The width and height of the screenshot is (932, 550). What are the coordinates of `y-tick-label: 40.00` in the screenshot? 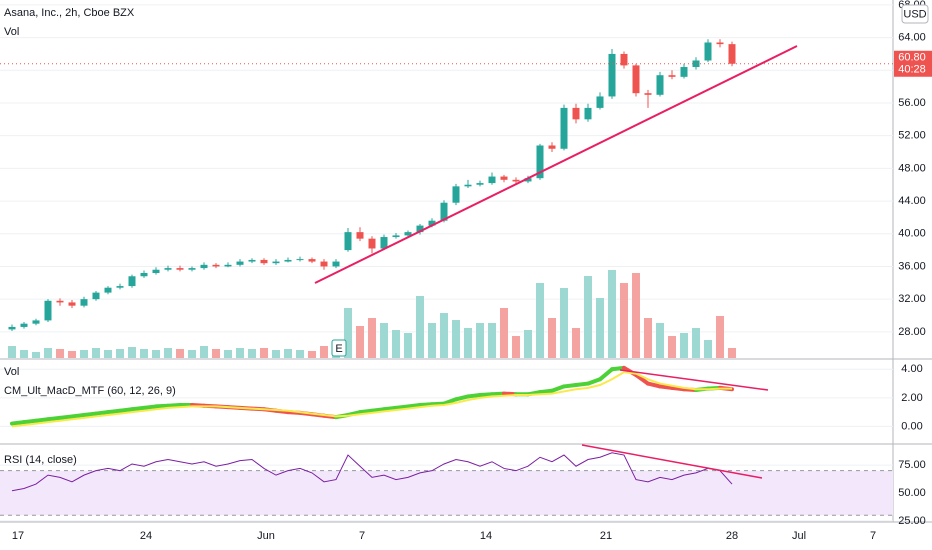 It's located at (912, 234).